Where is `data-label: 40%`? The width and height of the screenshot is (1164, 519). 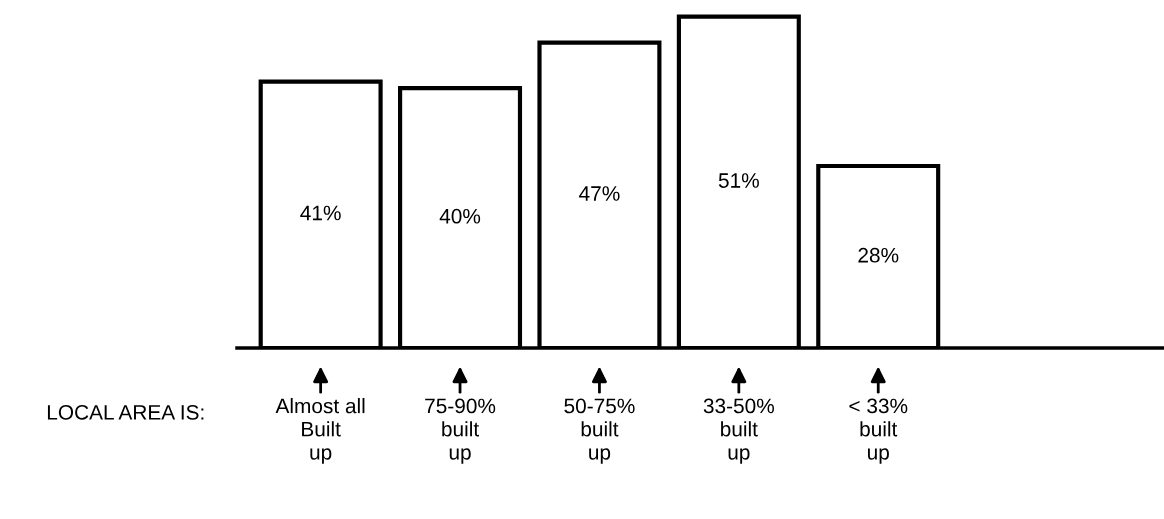
data-label: 40% is located at coordinates (460, 216).